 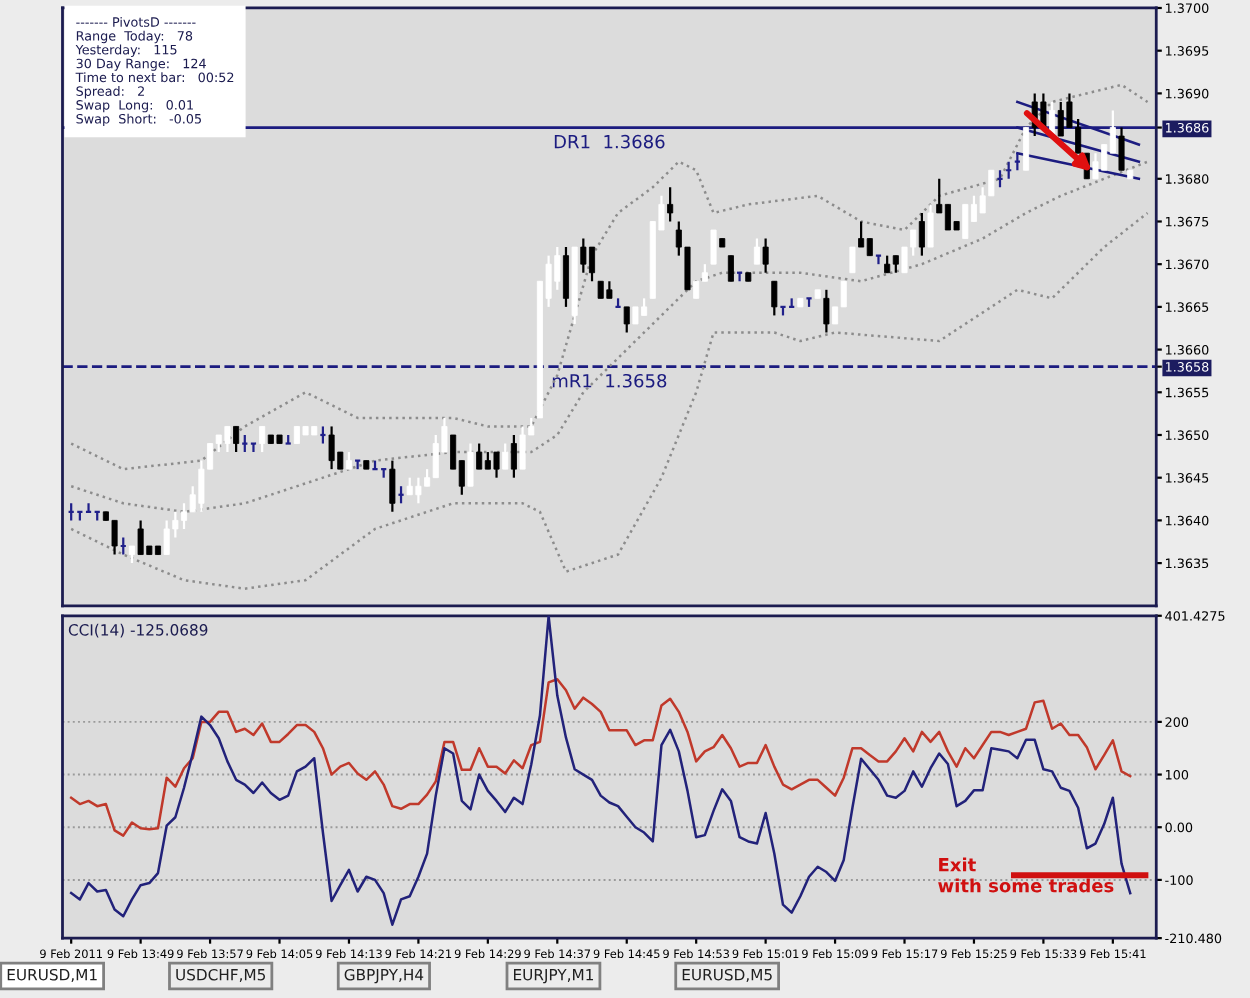 I want to click on ref-line-label: DR1 1.3686, so click(x=609, y=141).